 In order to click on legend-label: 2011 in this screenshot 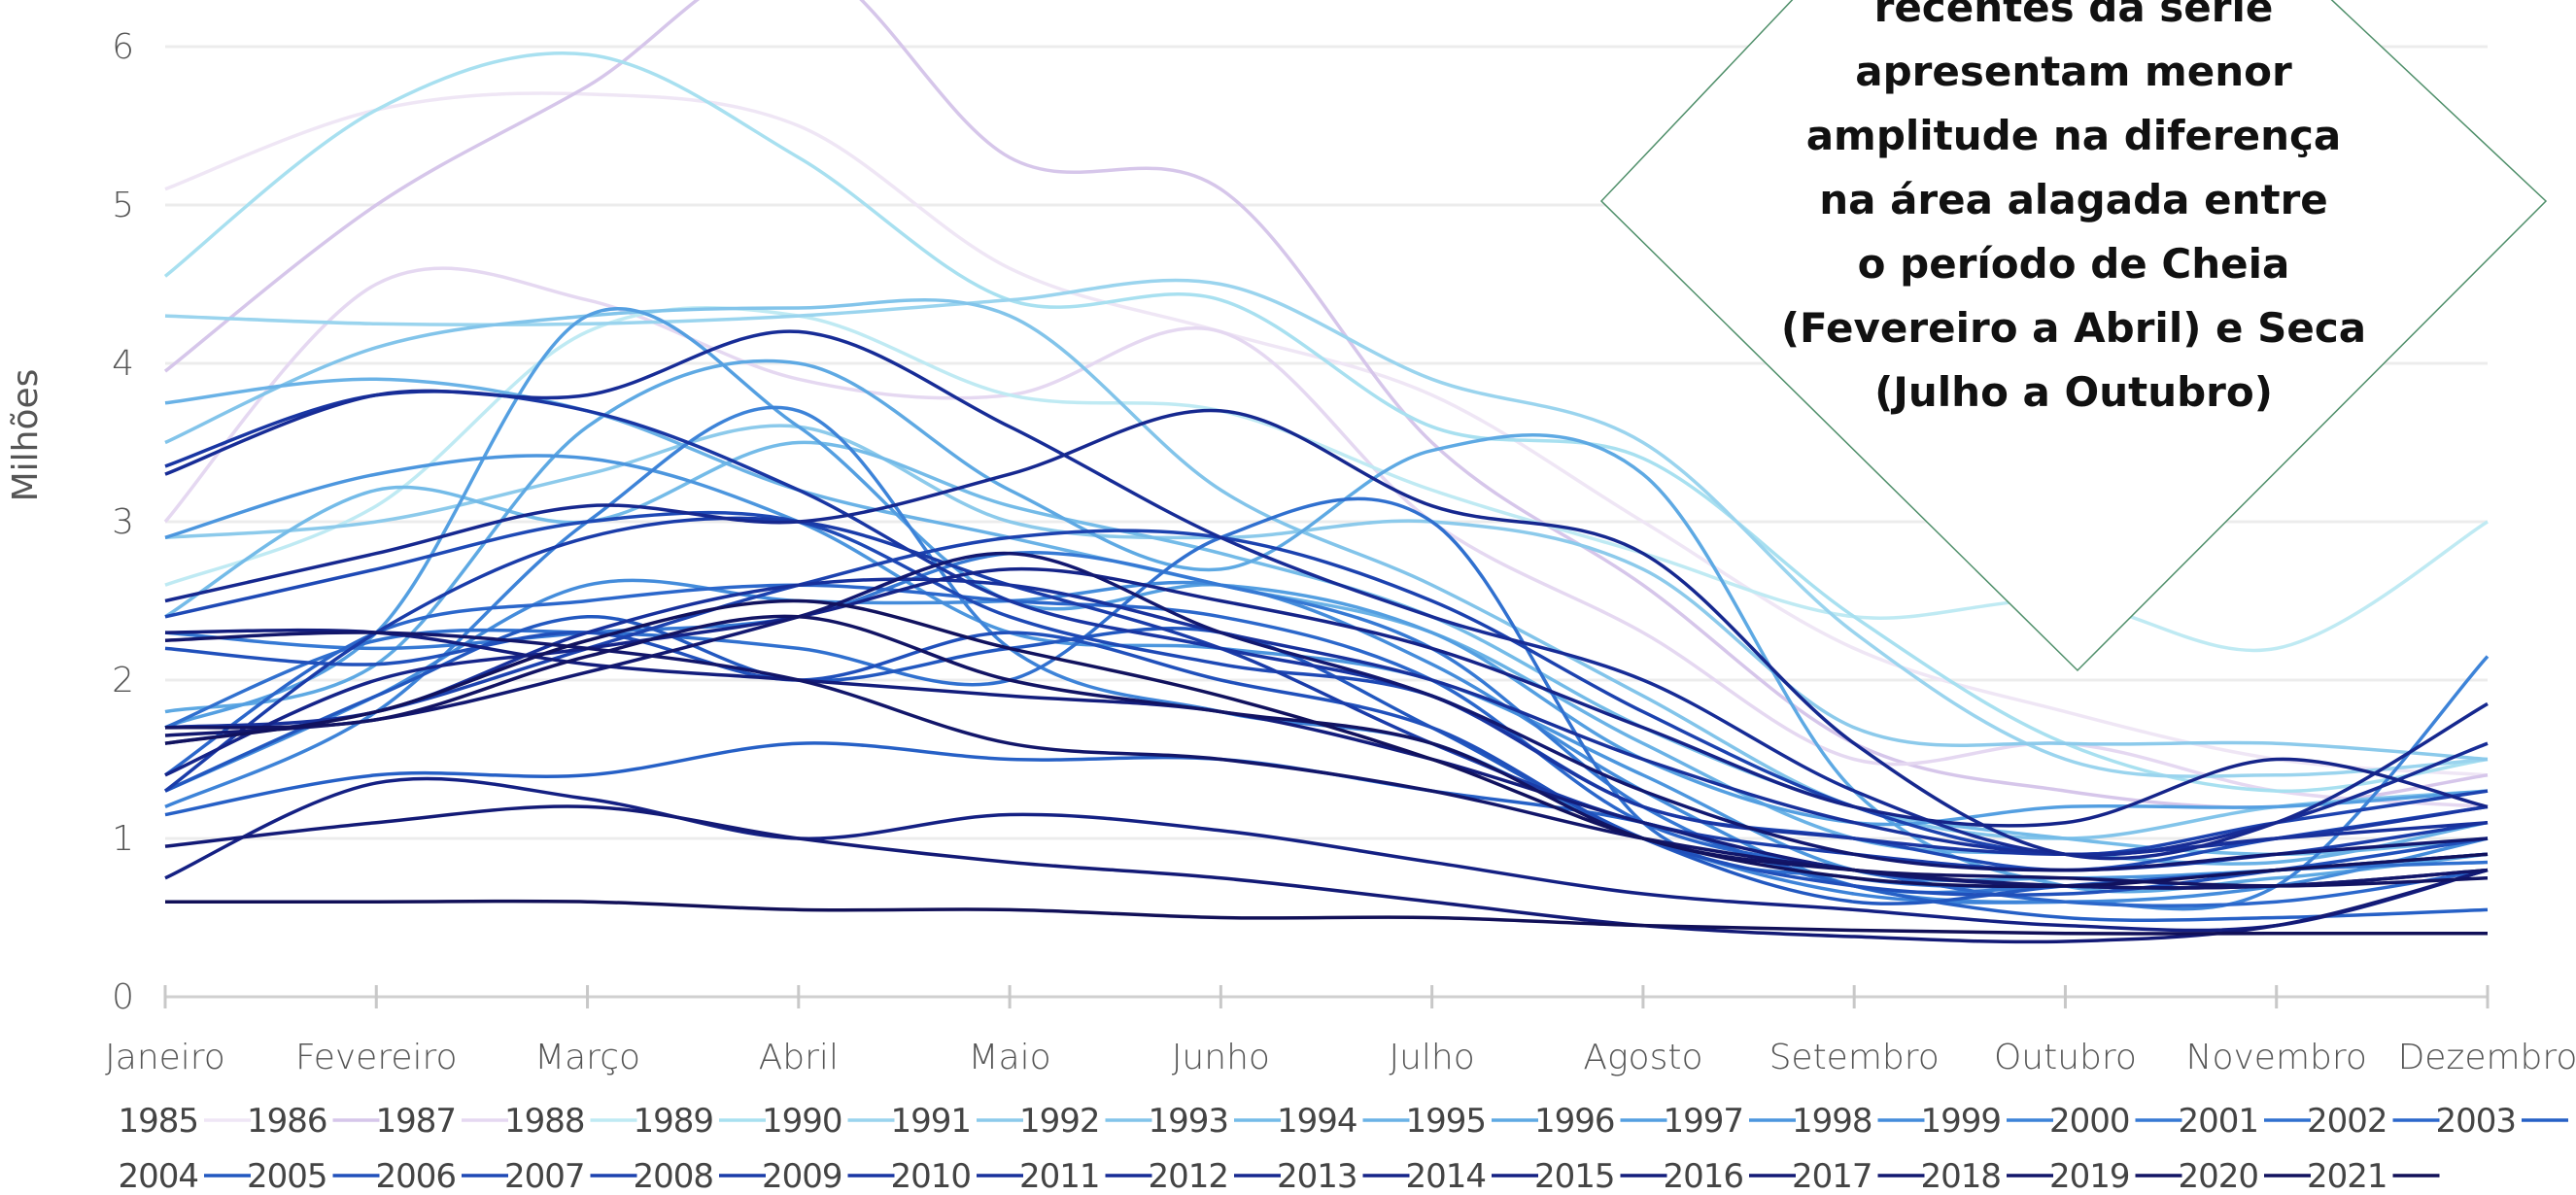, I will do `click(1059, 1176)`.